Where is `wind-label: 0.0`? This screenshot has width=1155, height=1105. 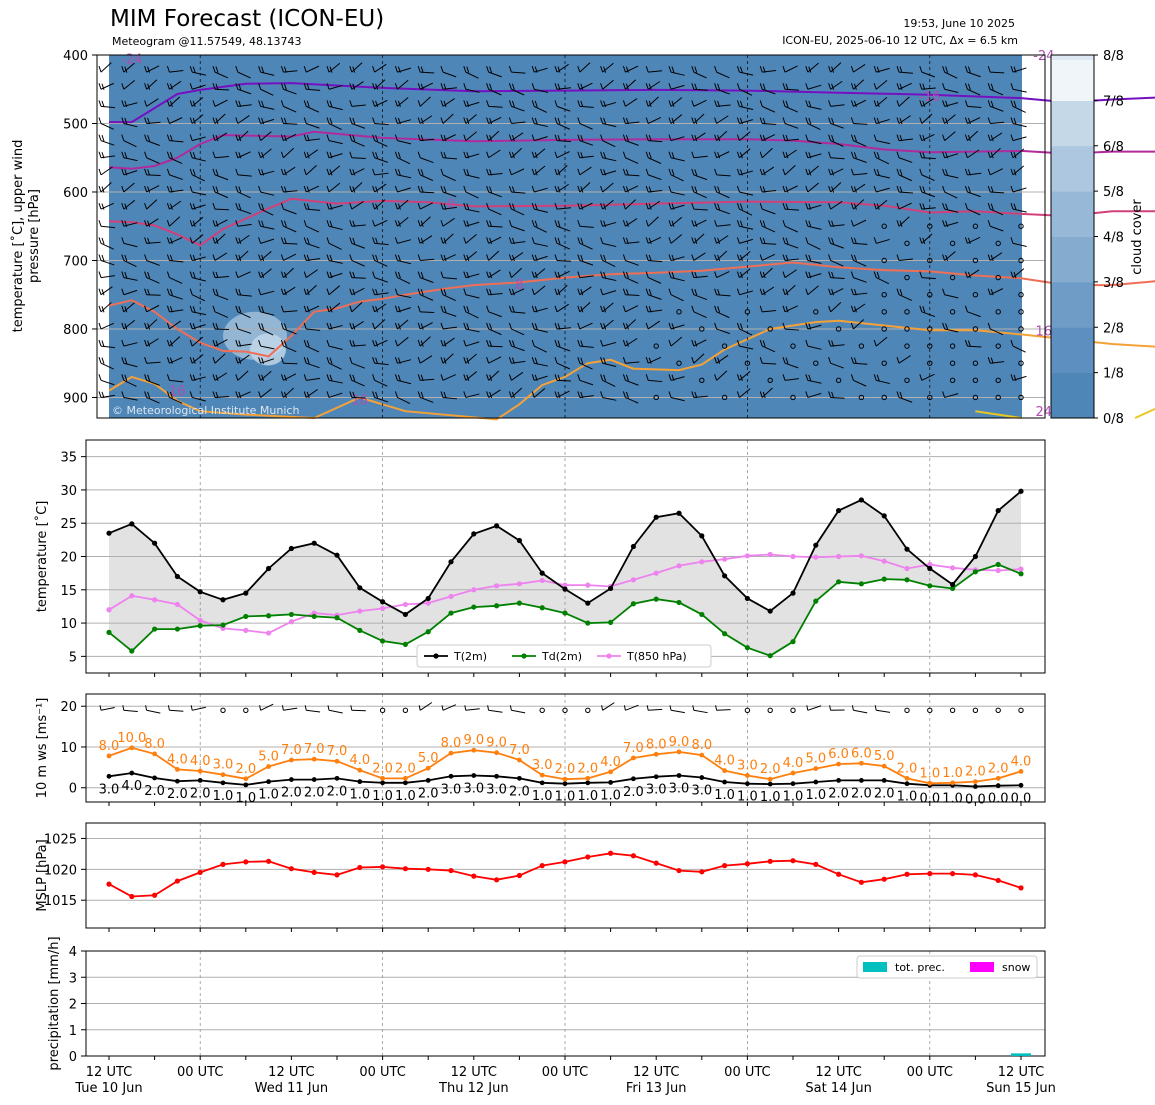
wind-label: 0.0 is located at coordinates (1021, 798).